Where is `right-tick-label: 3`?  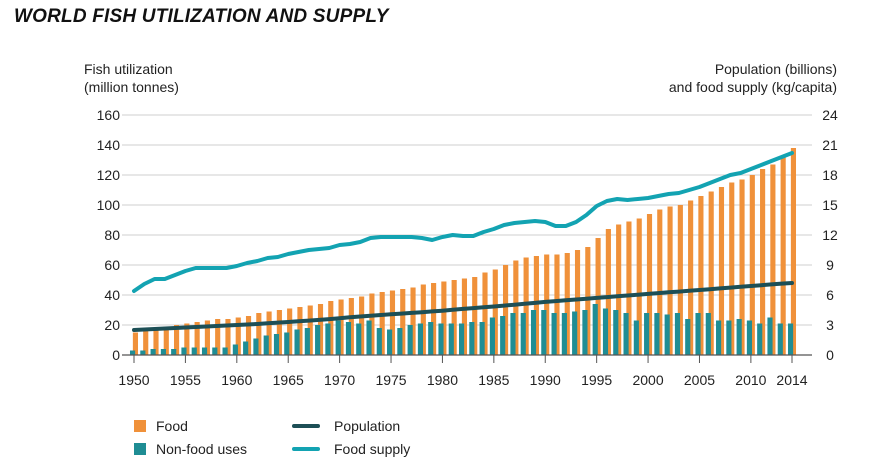
right-tick-label: 3 is located at coordinates (830, 325).